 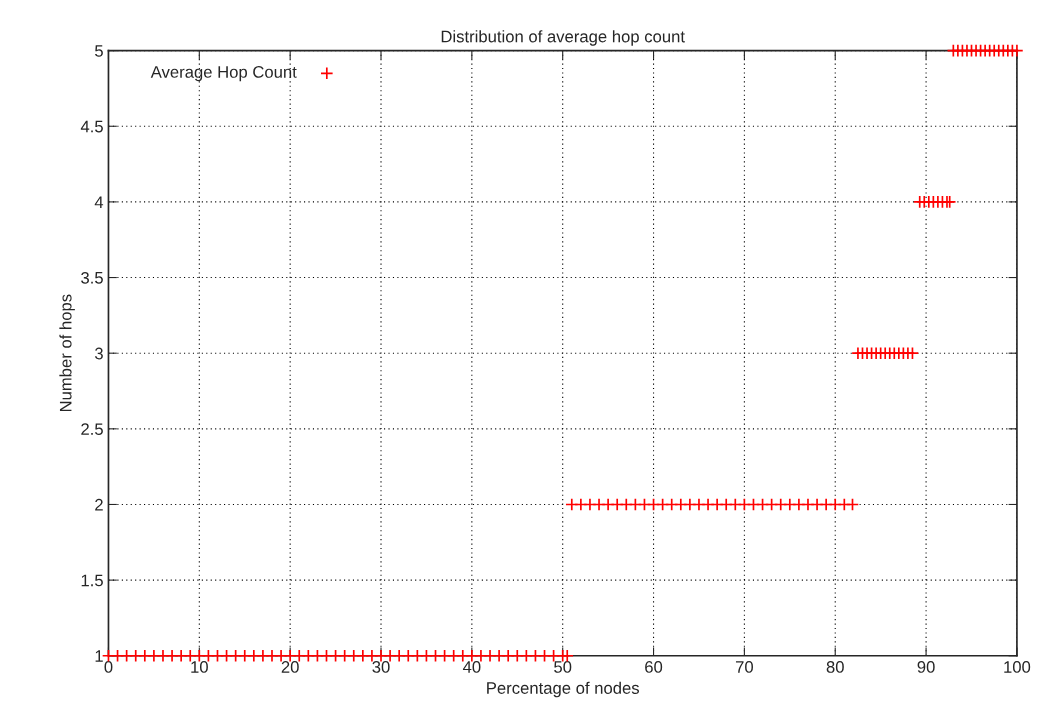 What do you see at coordinates (290, 667) in the screenshot?
I see `x-tick-label: 20` at bounding box center [290, 667].